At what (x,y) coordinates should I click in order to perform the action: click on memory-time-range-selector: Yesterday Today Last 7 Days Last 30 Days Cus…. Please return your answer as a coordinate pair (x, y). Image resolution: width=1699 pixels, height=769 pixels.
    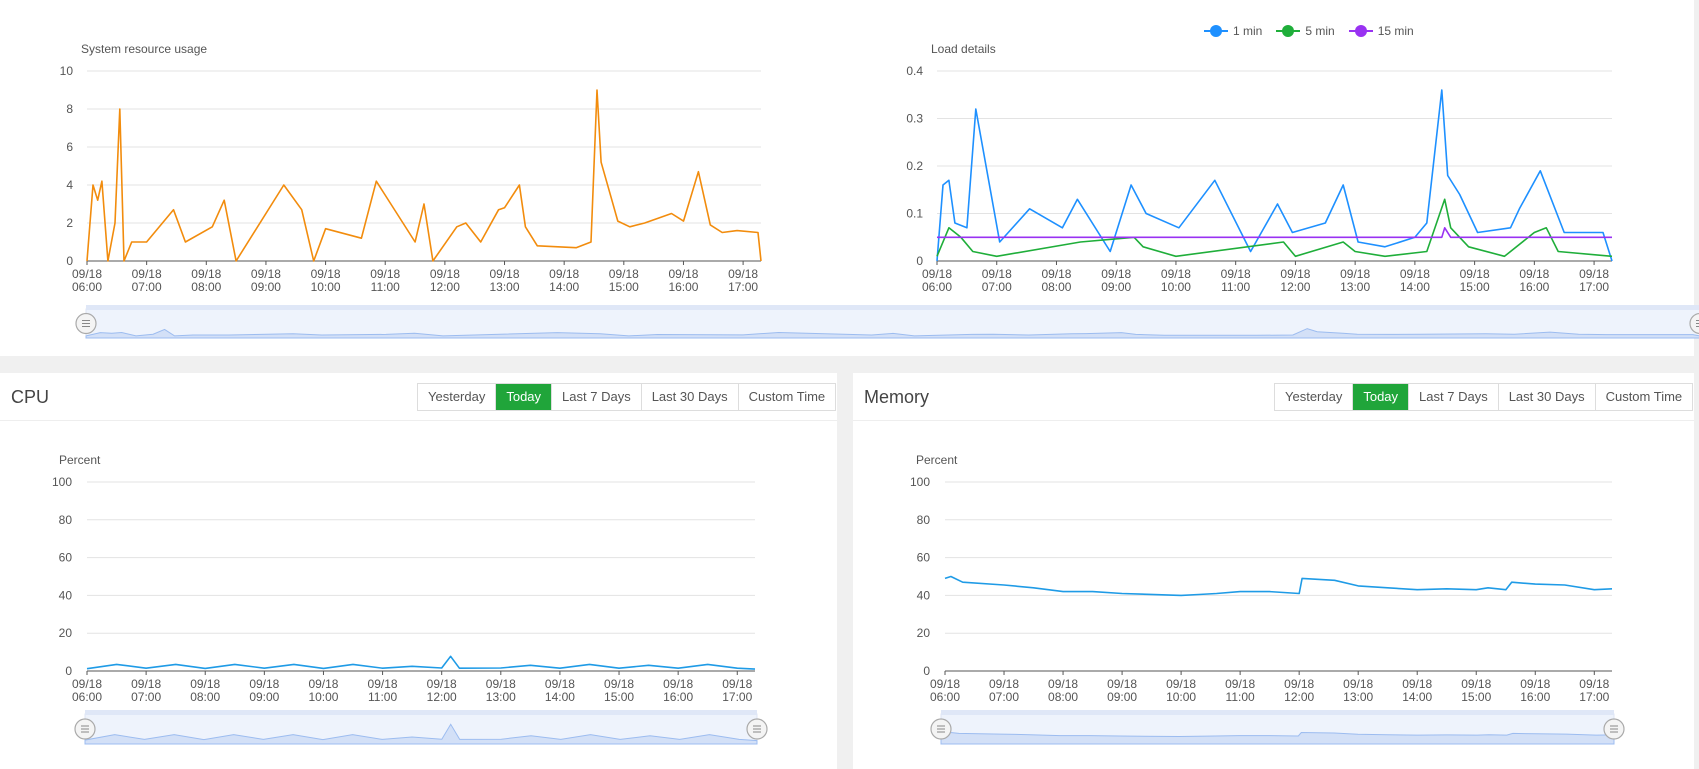
    Looking at the image, I should click on (1484, 397).